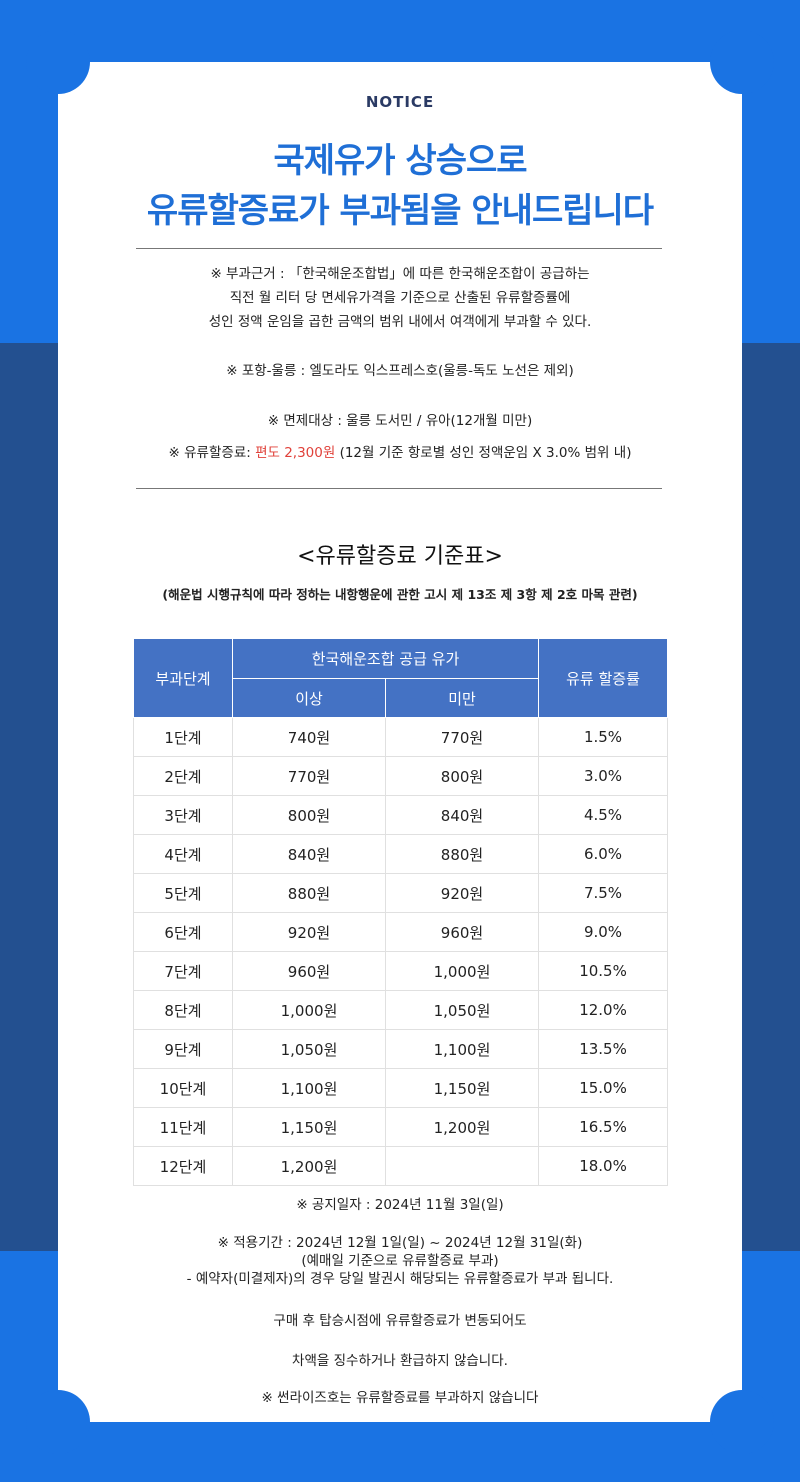 The image size is (800, 1482). I want to click on table-row: 8단계 1,000원 1,050원 12.0%, so click(401, 1010).